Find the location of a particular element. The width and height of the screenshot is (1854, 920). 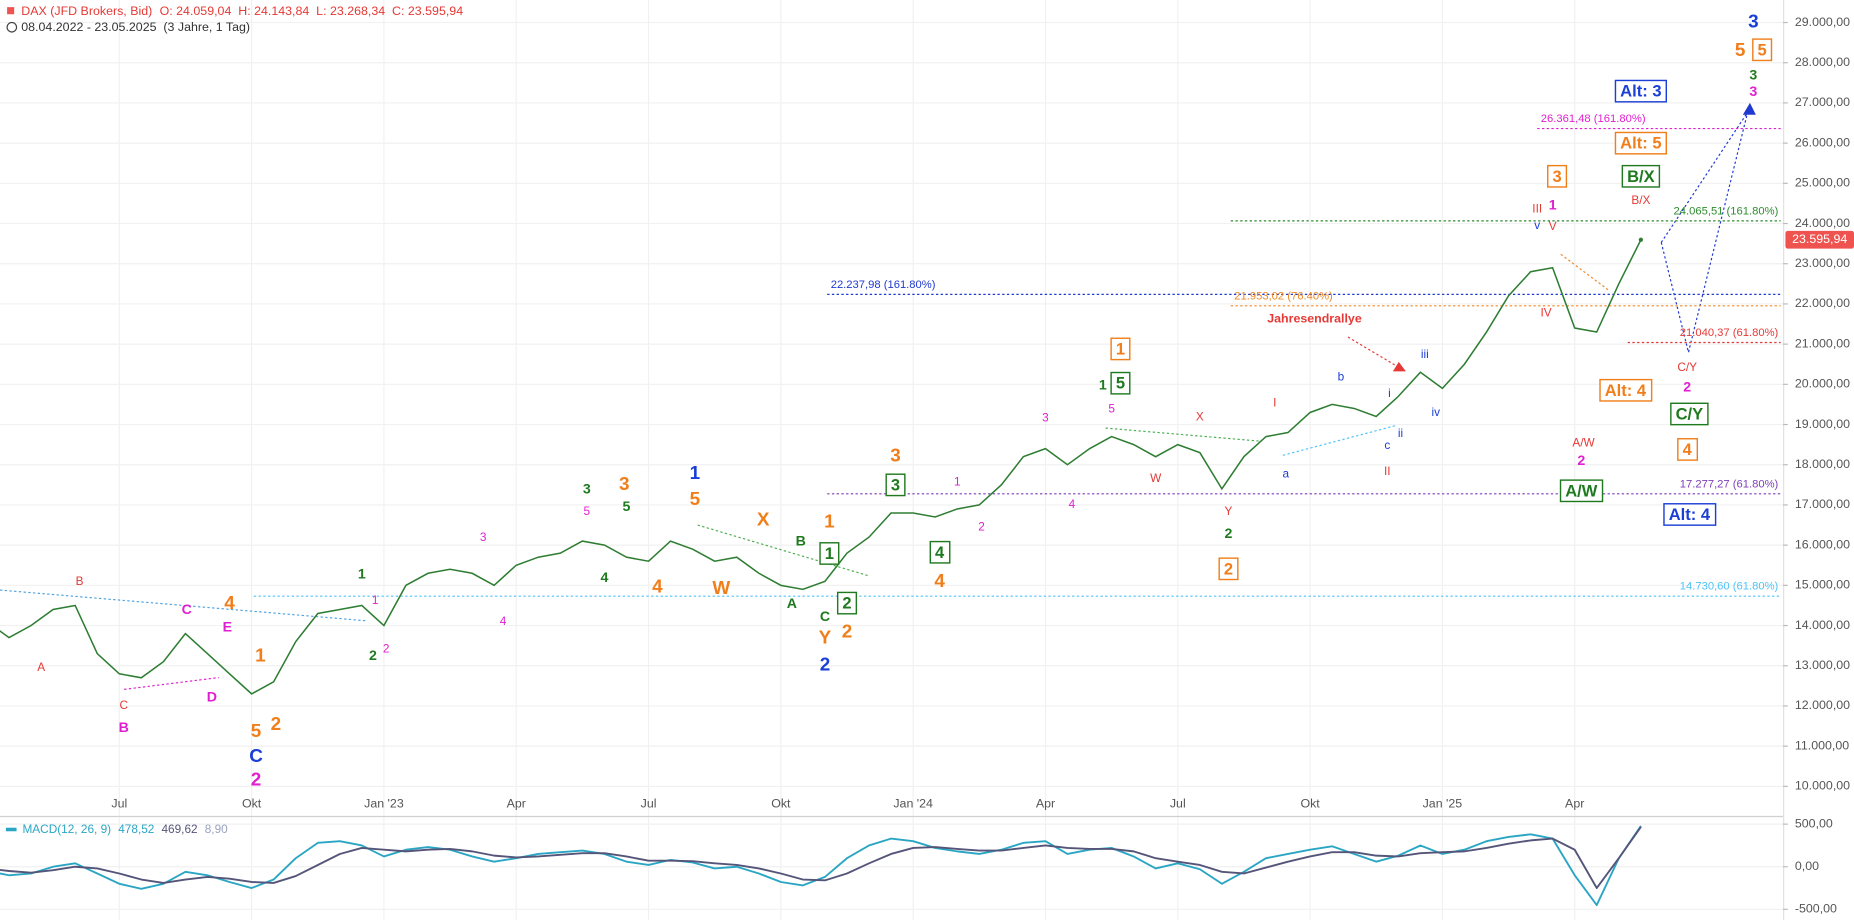

wave-label: C/Y is located at coordinates (1687, 367).